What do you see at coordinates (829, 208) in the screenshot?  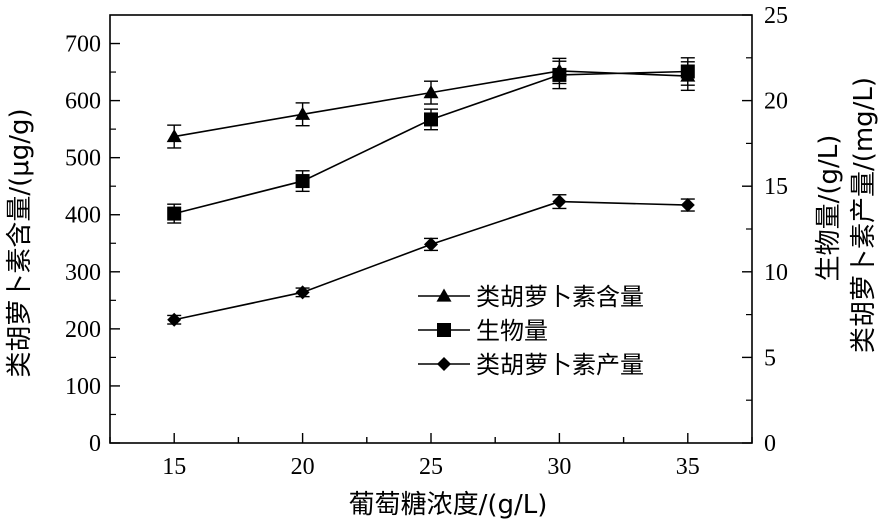 I see `y-axis-right-label-line1: 生物量/(g/L)` at bounding box center [829, 208].